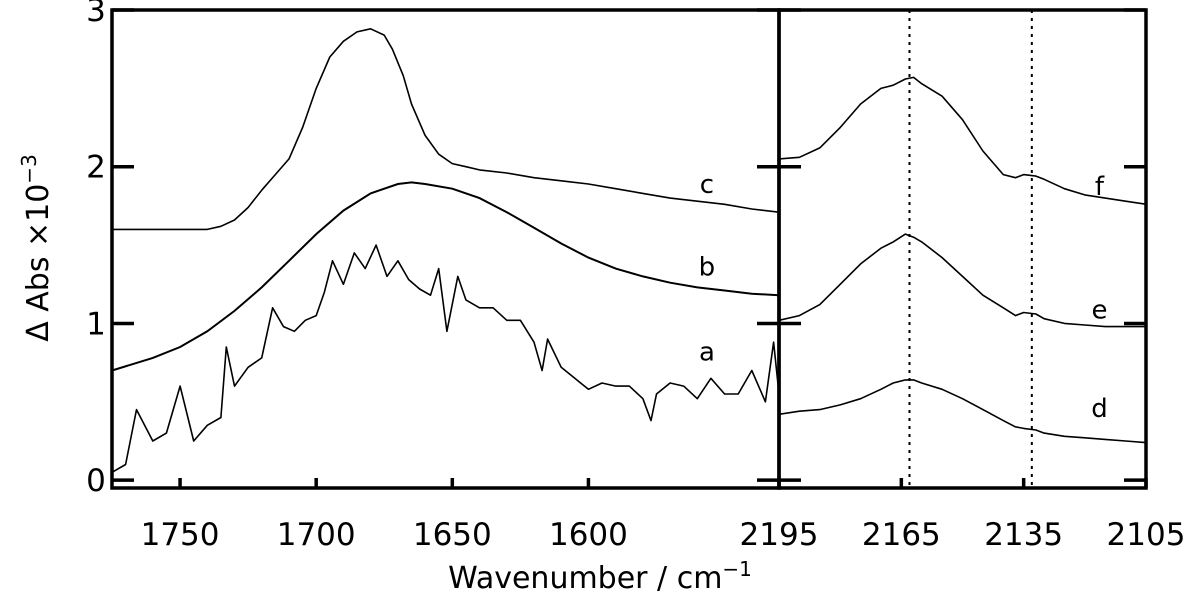  Describe the element at coordinates (962, 280) in the screenshot. I see `series-e-line` at that location.